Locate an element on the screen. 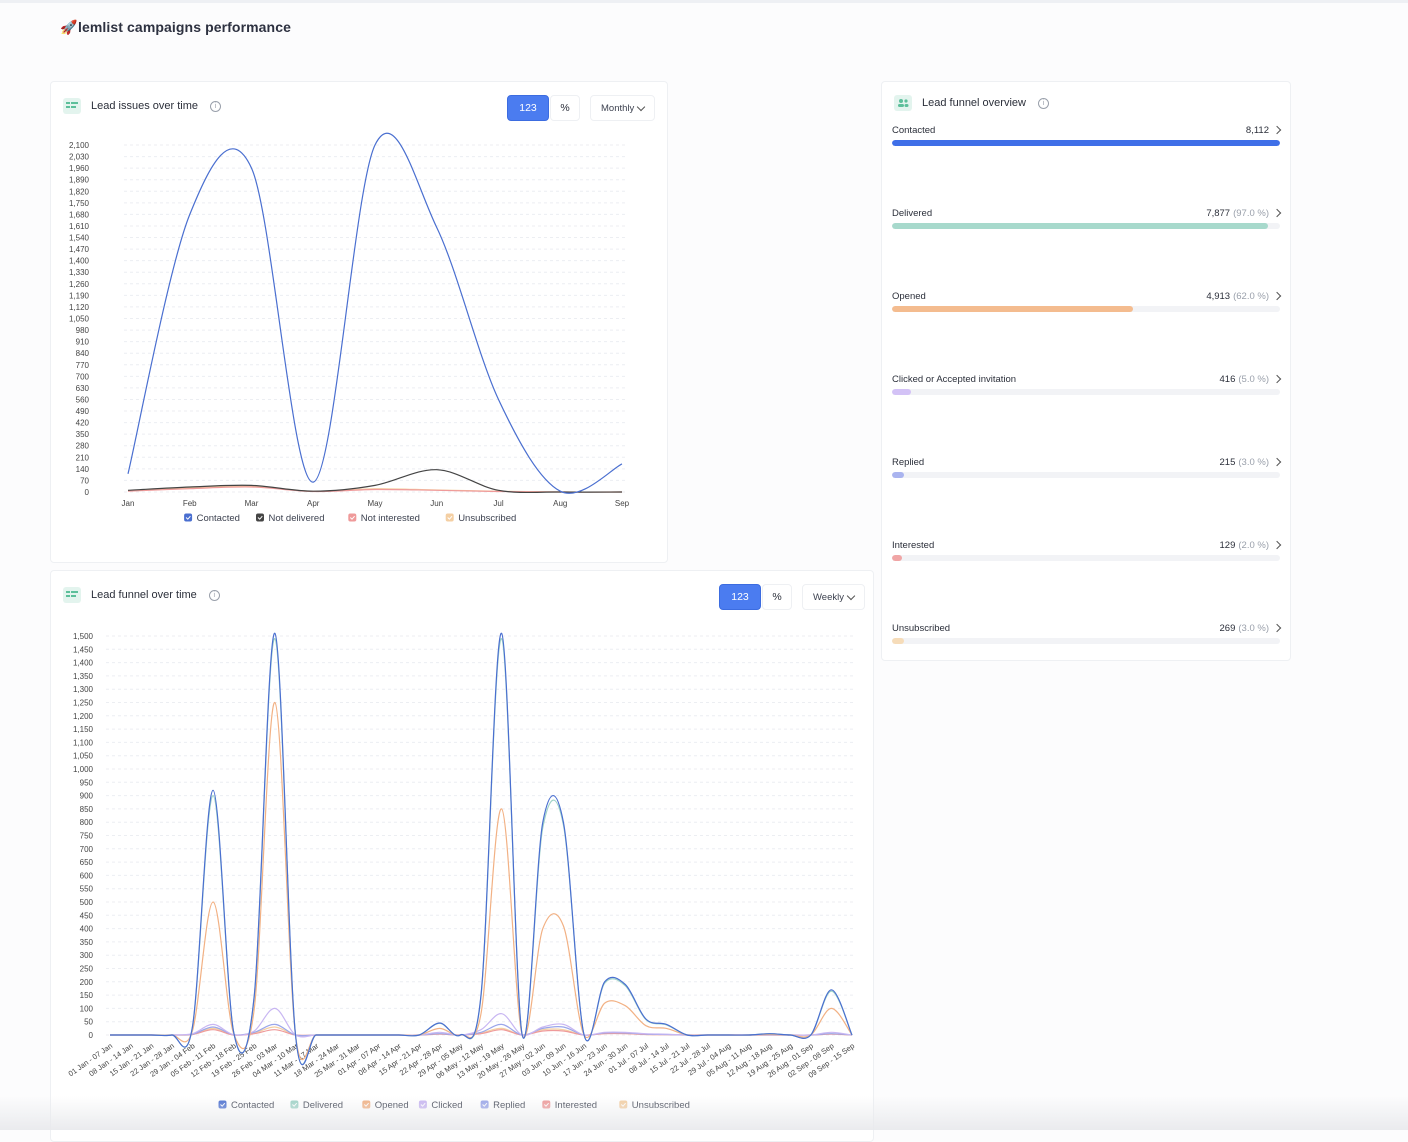  y-tick-label: 1,300 is located at coordinates (83, 689).